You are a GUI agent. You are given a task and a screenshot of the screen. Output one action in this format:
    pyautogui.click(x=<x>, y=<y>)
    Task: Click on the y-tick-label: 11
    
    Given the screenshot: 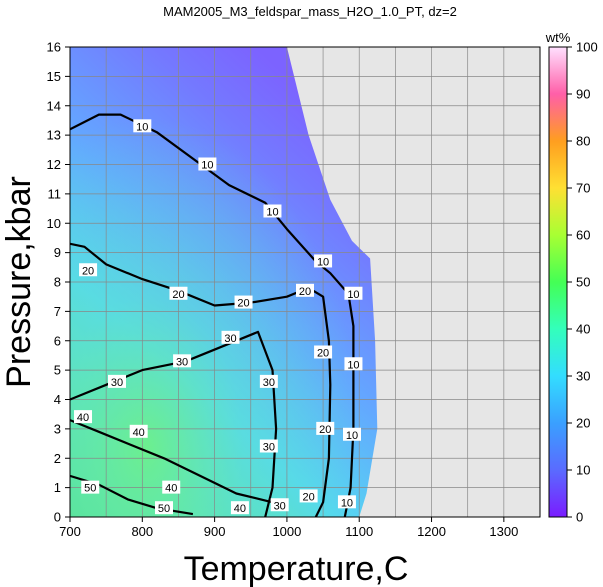 What is the action you would take?
    pyautogui.click(x=55, y=193)
    